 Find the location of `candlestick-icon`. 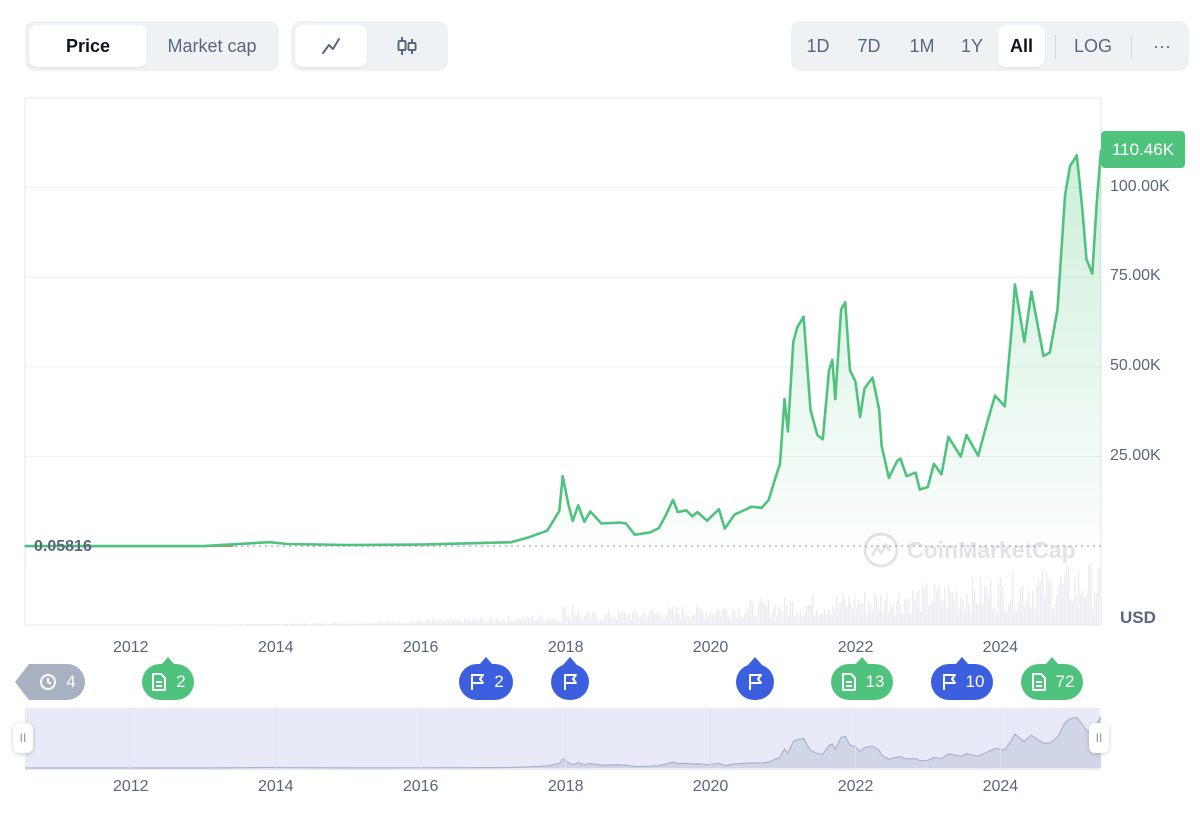

candlestick-icon is located at coordinates (407, 46).